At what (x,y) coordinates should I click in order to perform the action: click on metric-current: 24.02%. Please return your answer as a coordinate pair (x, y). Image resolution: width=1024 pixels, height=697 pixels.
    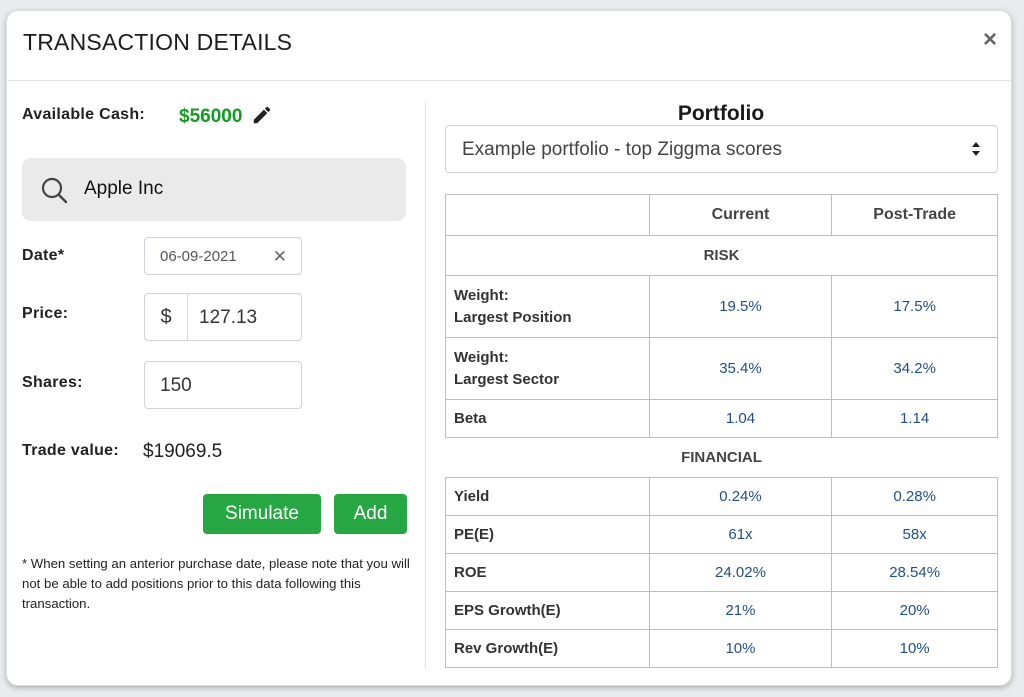
    Looking at the image, I should click on (740, 572).